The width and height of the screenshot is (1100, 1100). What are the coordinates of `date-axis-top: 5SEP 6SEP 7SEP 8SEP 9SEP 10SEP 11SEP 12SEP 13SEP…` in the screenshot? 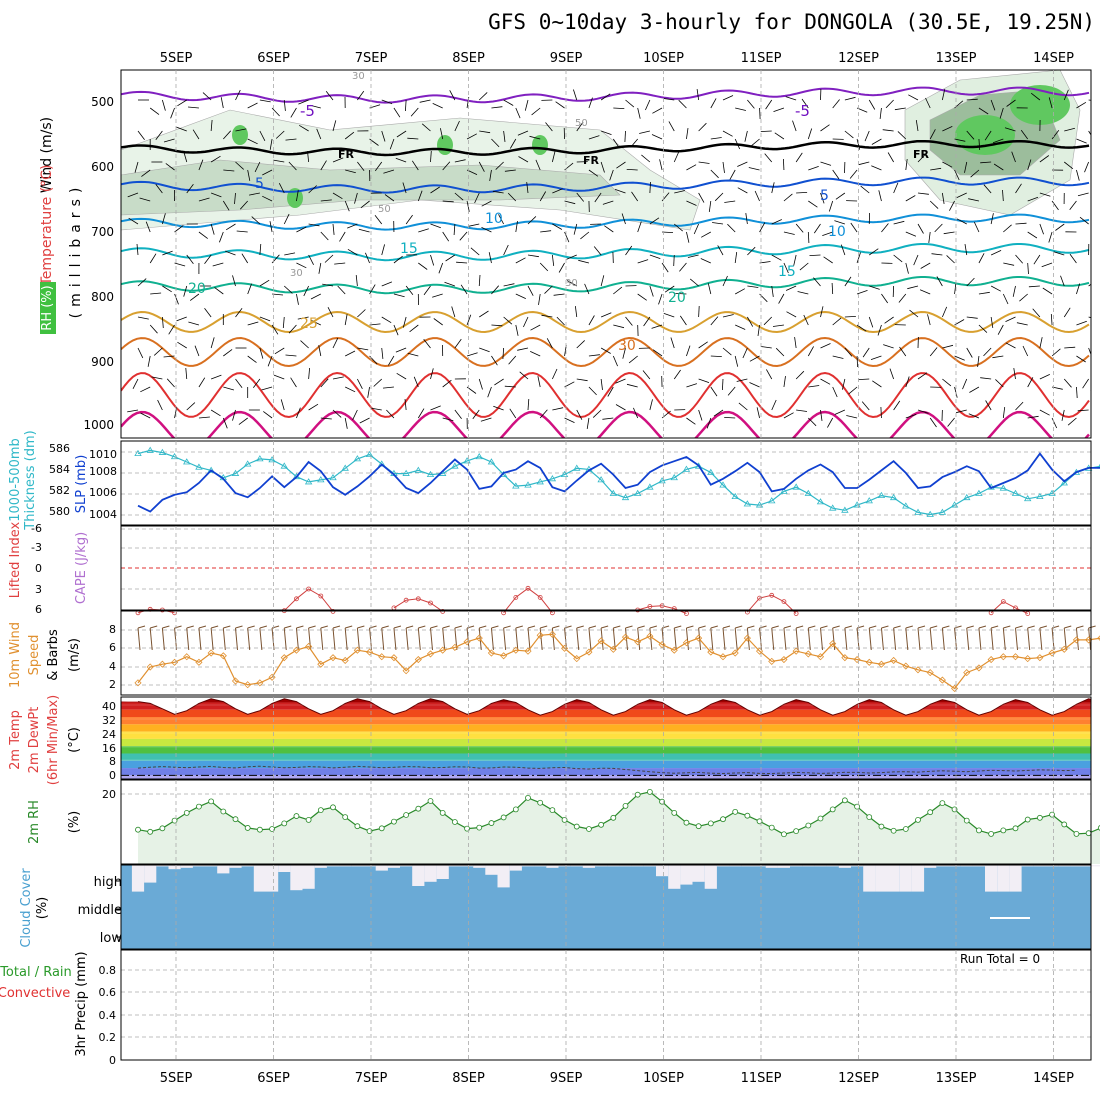 It's located at (617, 58).